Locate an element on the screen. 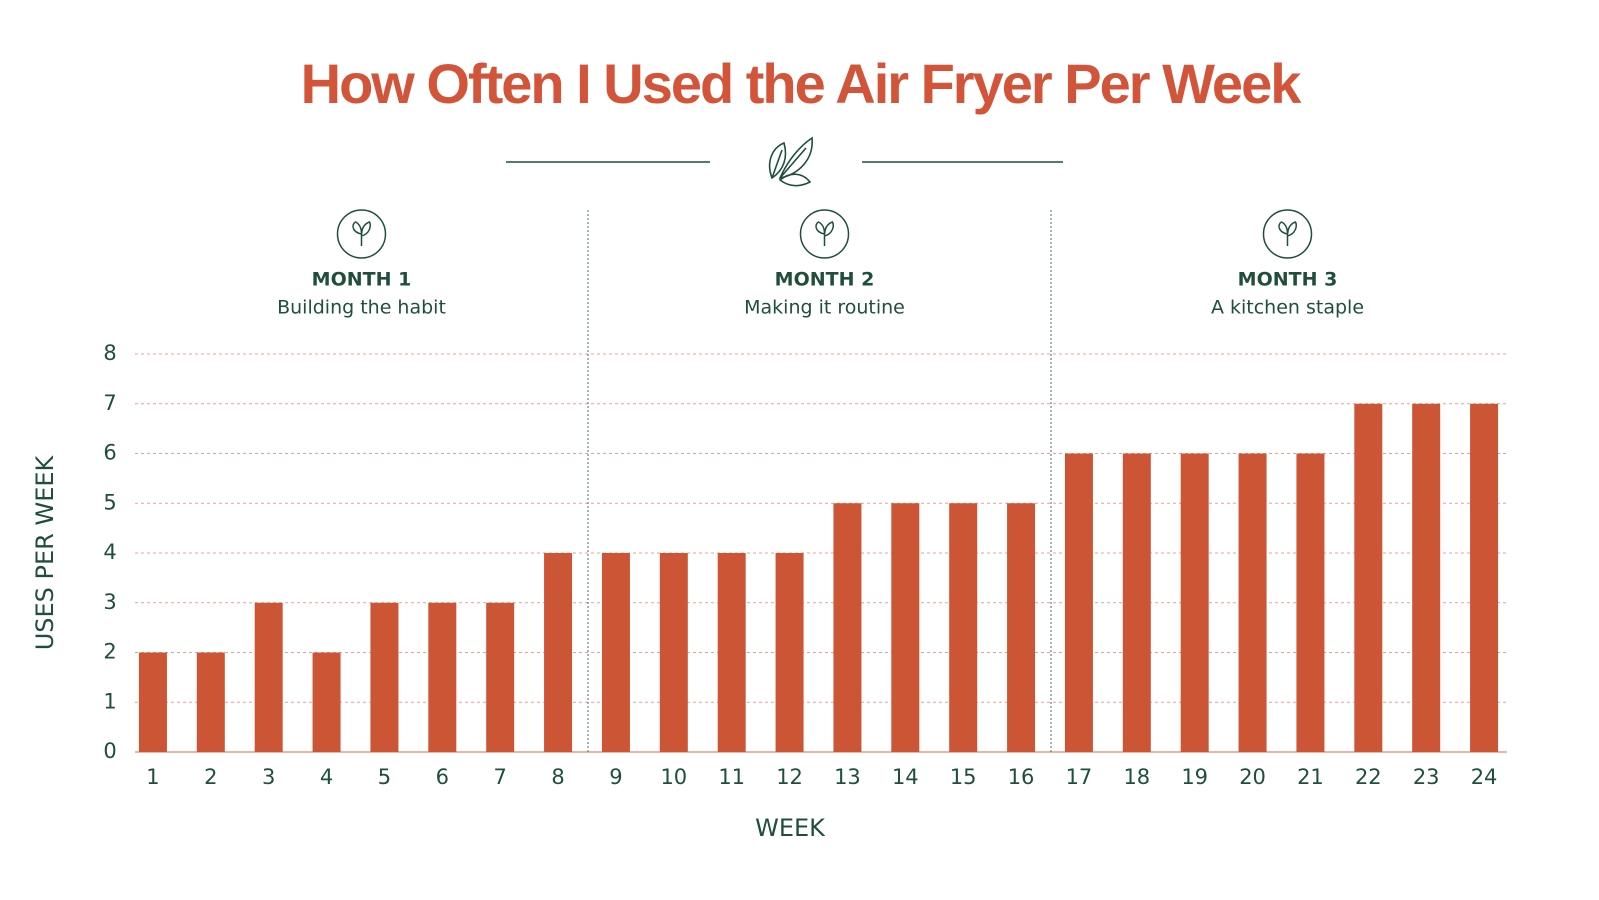 The image size is (1599, 900). x-axis-label: WEEK is located at coordinates (790, 828).